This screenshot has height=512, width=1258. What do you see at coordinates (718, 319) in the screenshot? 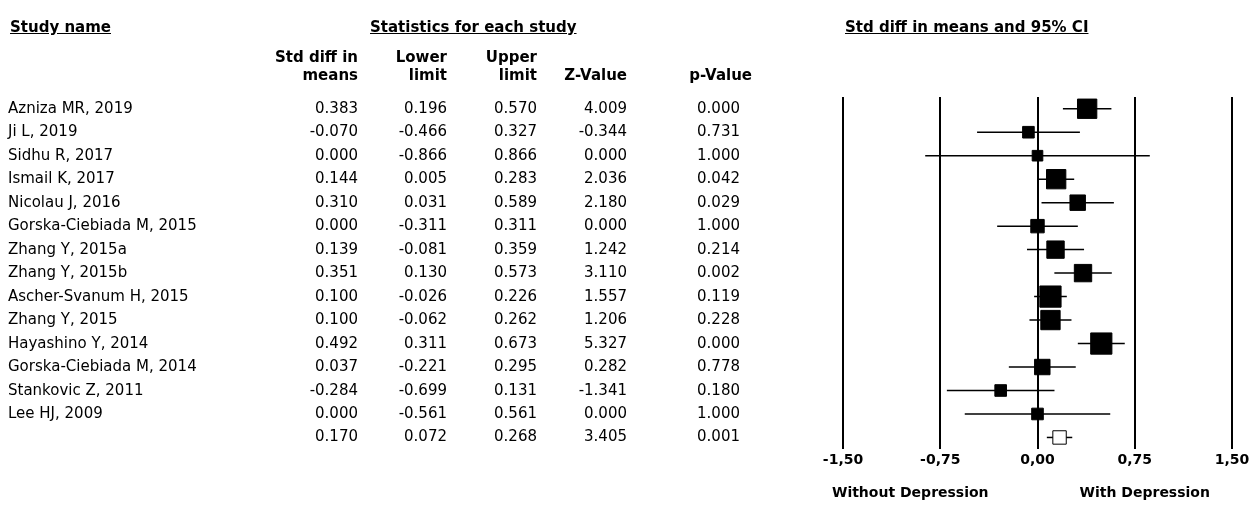
I see `text: 0.228` at bounding box center [718, 319].